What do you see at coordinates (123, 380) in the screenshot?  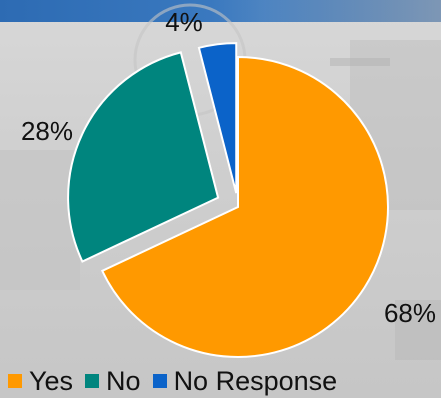 I see `legend-label-no: No` at bounding box center [123, 380].